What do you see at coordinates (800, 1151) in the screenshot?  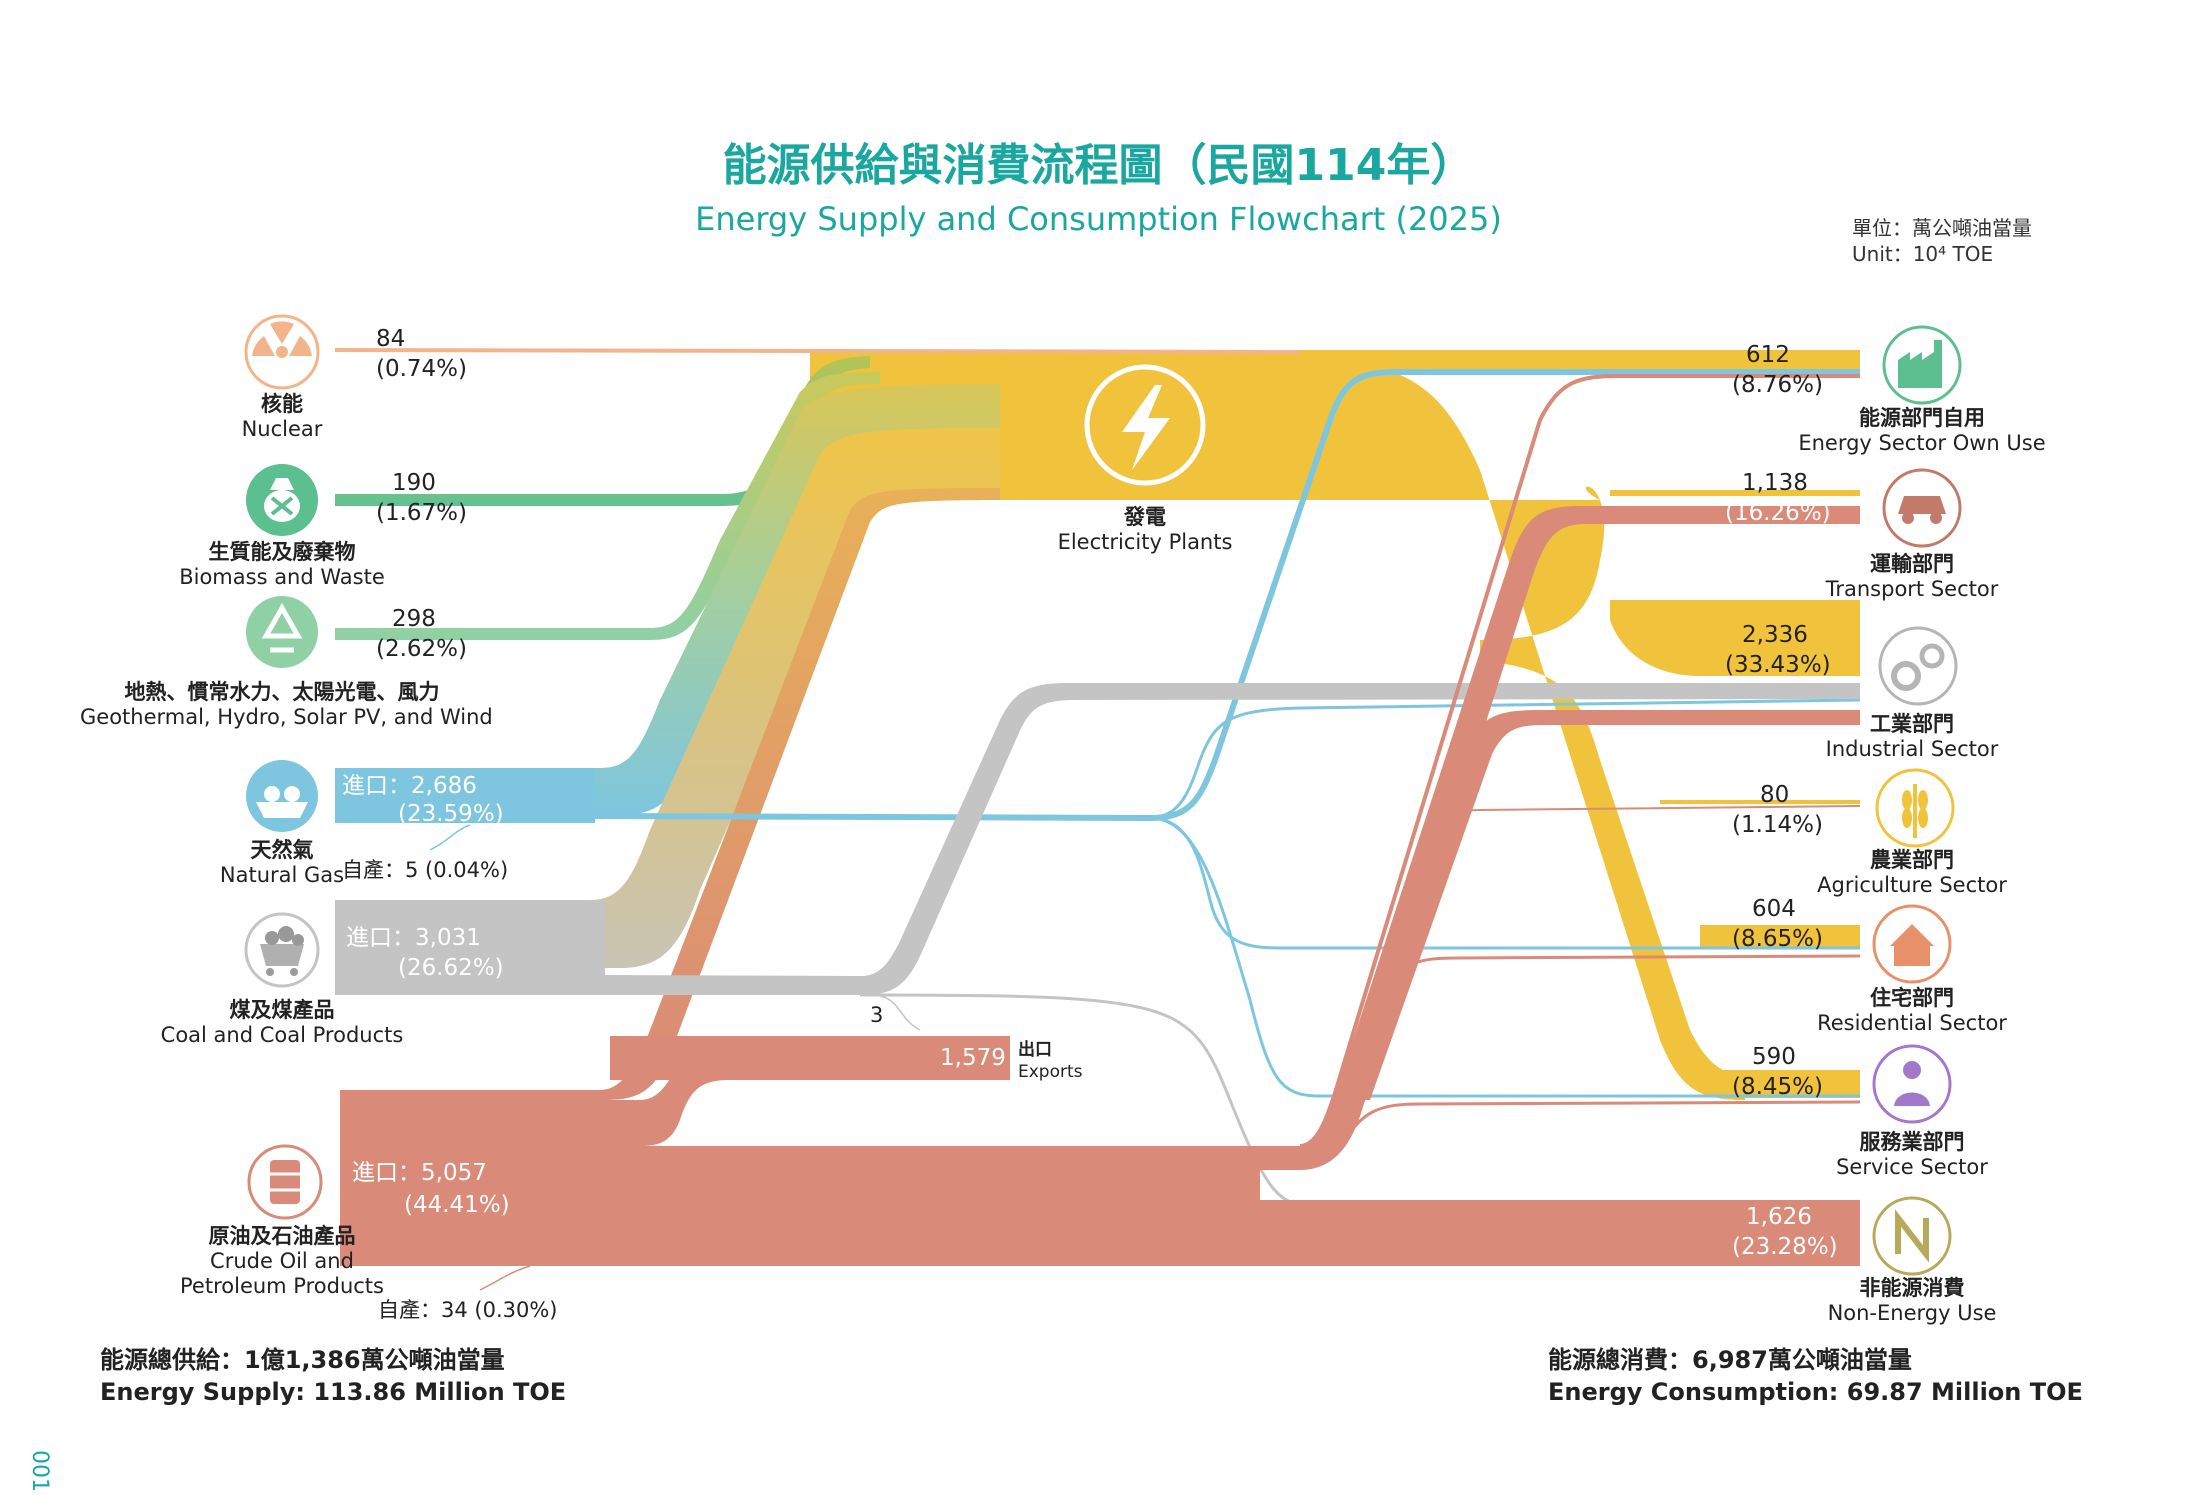 I see `oil-import-block` at bounding box center [800, 1151].